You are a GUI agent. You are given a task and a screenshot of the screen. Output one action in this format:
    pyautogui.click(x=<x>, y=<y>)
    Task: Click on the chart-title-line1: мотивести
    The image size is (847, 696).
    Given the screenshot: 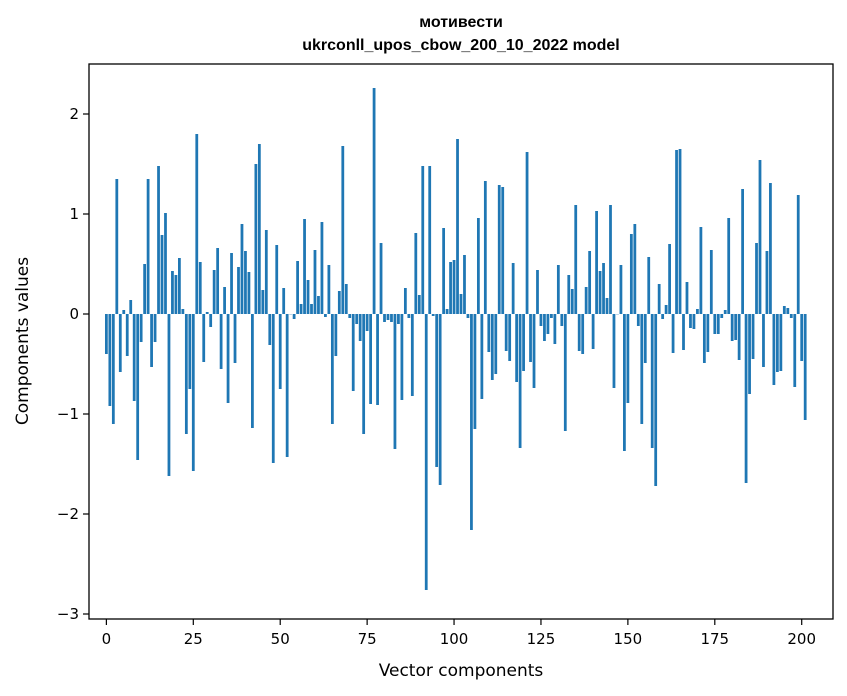 What is the action you would take?
    pyautogui.click(x=461, y=22)
    